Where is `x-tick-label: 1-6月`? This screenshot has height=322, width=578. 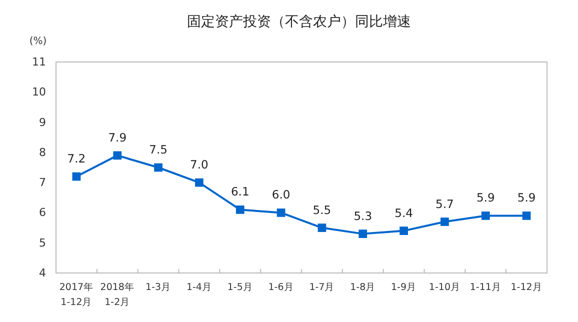
x-tick-label: 1-6月 is located at coordinates (281, 287).